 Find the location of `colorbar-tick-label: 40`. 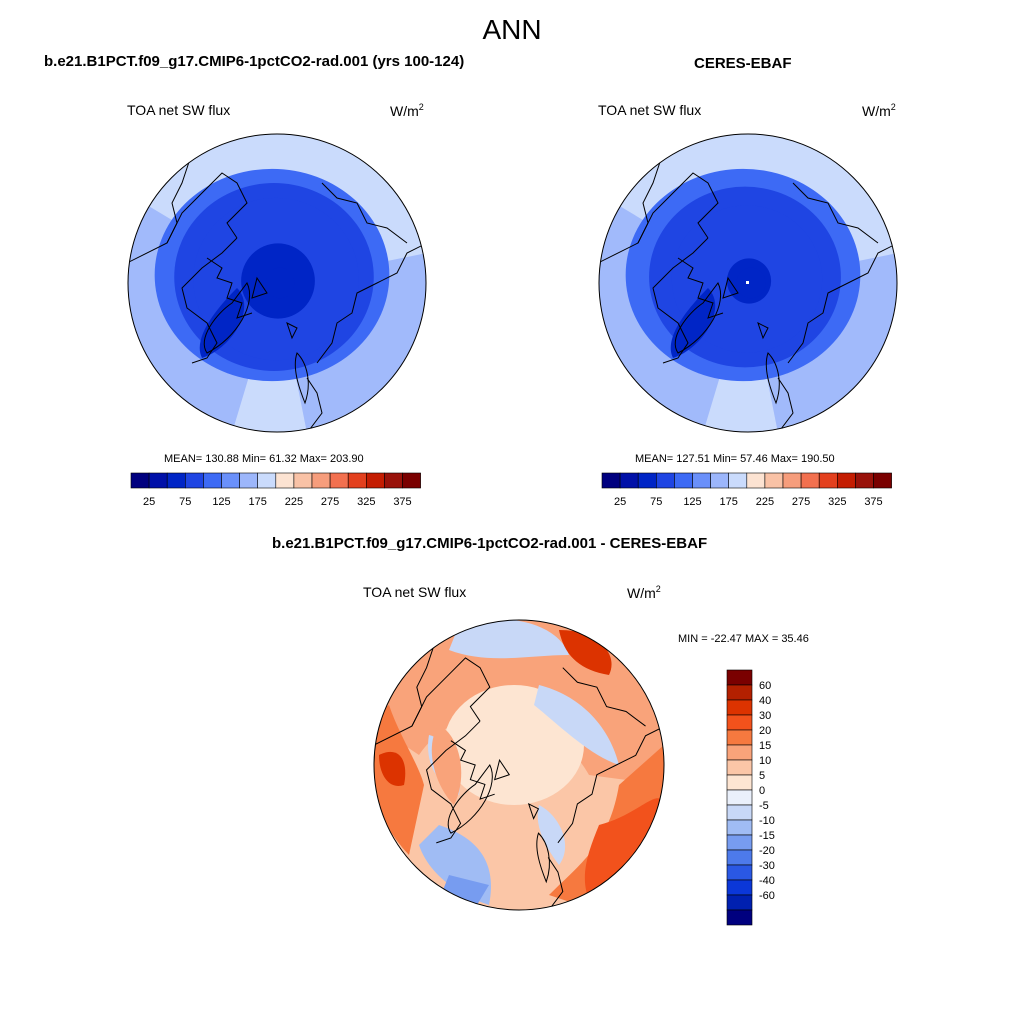

colorbar-tick-label: 40 is located at coordinates (765, 701).